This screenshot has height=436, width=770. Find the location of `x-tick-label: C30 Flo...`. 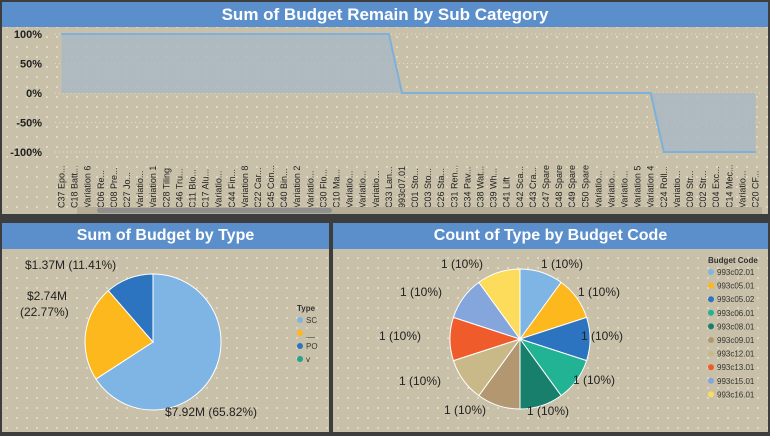

x-tick-label: C30 Flo... is located at coordinates (323, 188).